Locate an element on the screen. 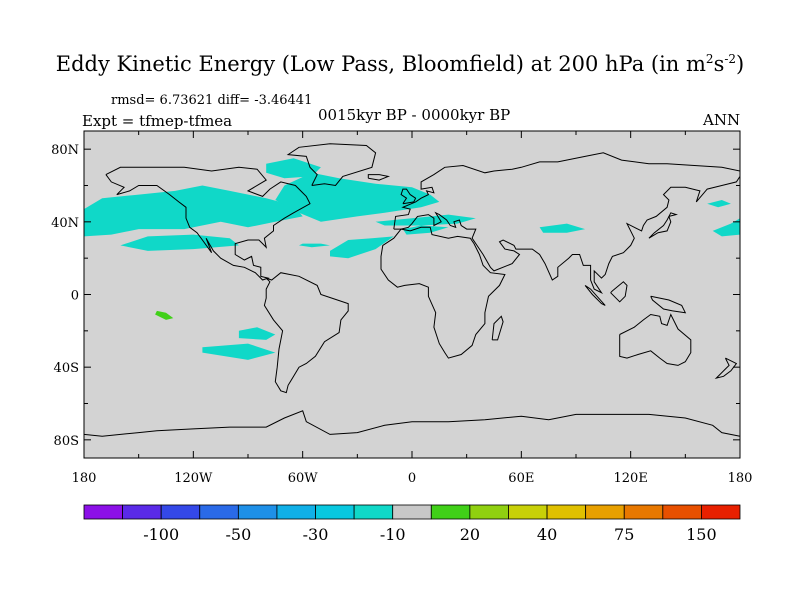 The width and height of the screenshot is (800, 600). colorbar: -100 -50 -30 -10 20 40 75 150 is located at coordinates (412, 524).